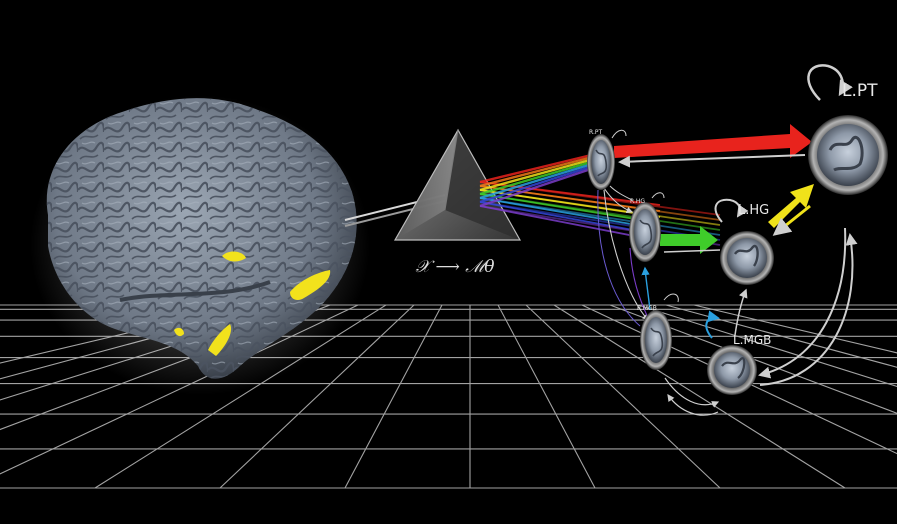  What do you see at coordinates (656, 340) in the screenshot?
I see `node-r-mgb` at bounding box center [656, 340].